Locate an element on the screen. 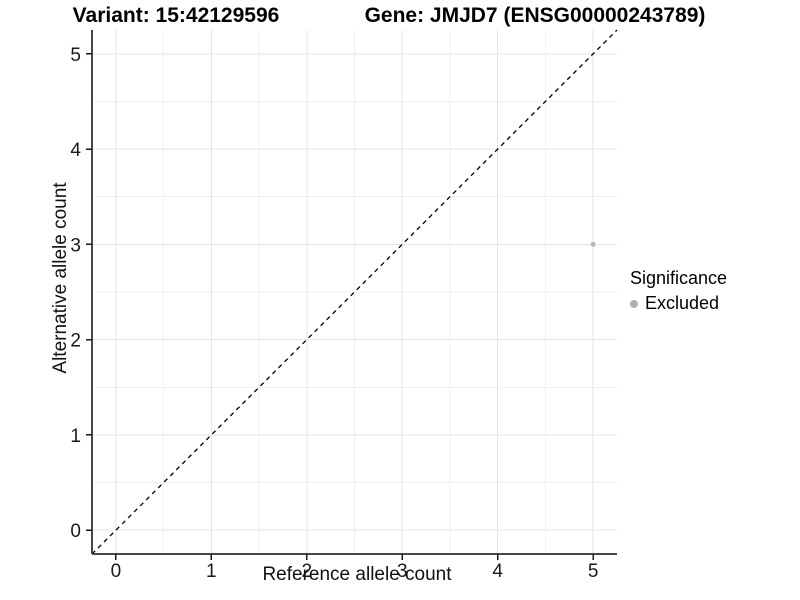  y-tick-label: 4 is located at coordinates (75, 150).